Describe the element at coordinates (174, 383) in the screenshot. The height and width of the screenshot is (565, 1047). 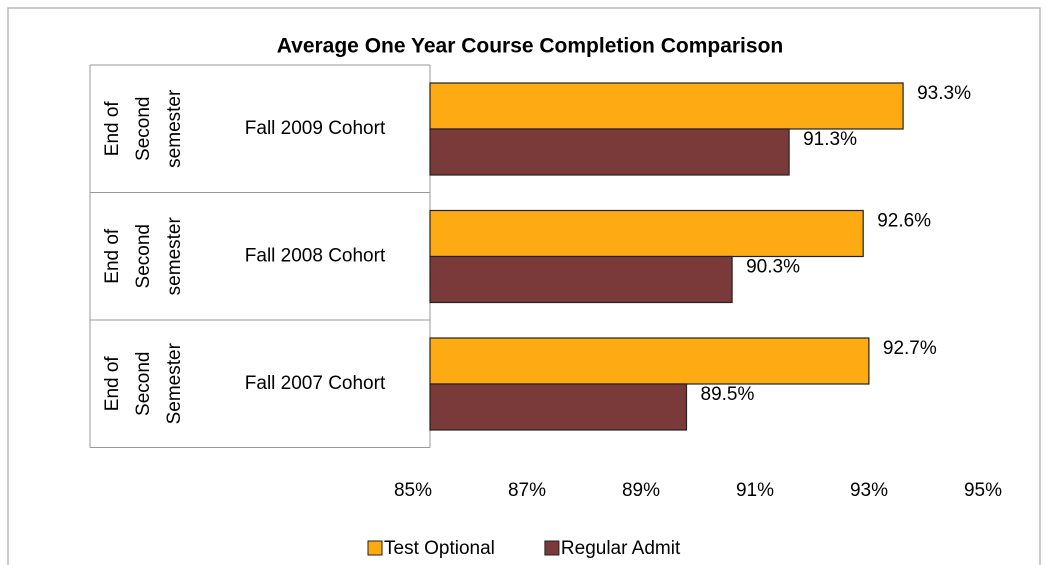
I see `group-label: Semester` at that location.